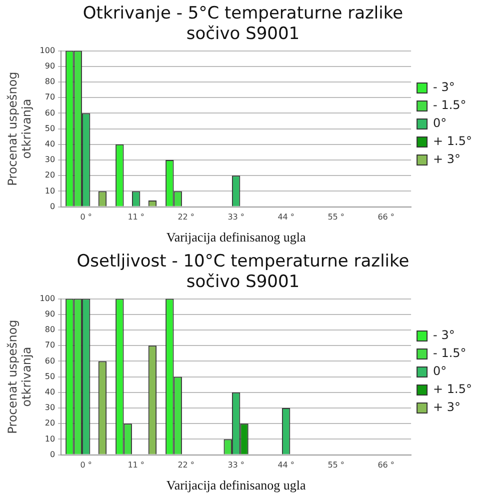 This screenshot has height=497, width=486. I want to click on chart-title: Osetljivost - 10°C temperaturne razlike sočivo S9001, so click(243, 272).